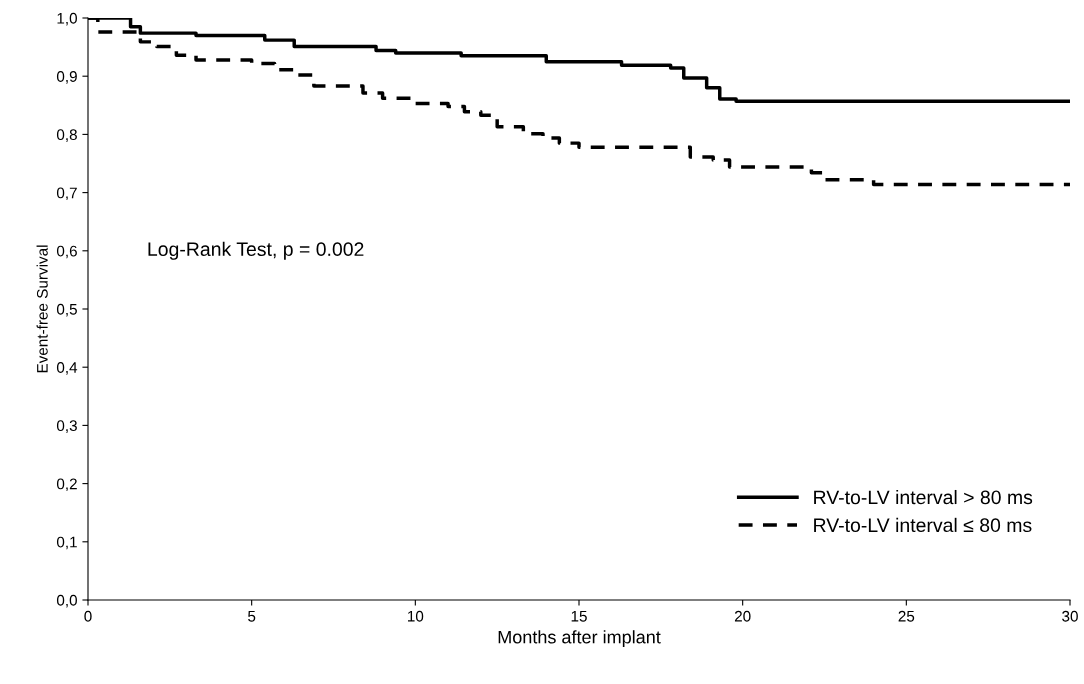 The image size is (1084, 684). Describe the element at coordinates (42, 309) in the screenshot. I see `y-axis-title: Event-free Survival` at that location.